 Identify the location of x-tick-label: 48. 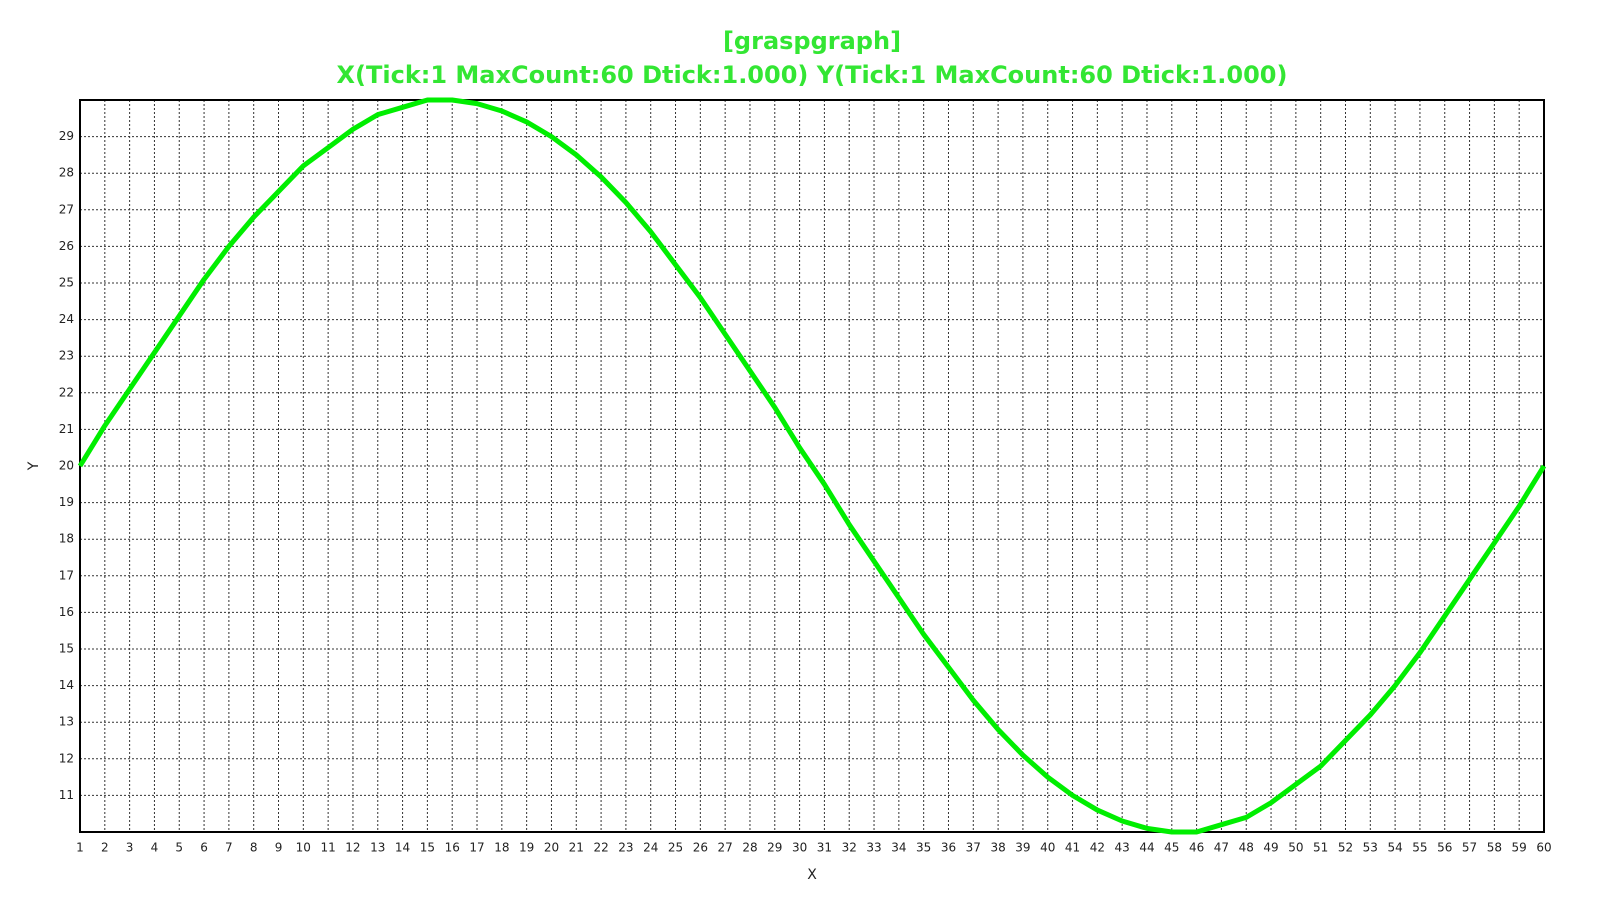
(1246, 848).